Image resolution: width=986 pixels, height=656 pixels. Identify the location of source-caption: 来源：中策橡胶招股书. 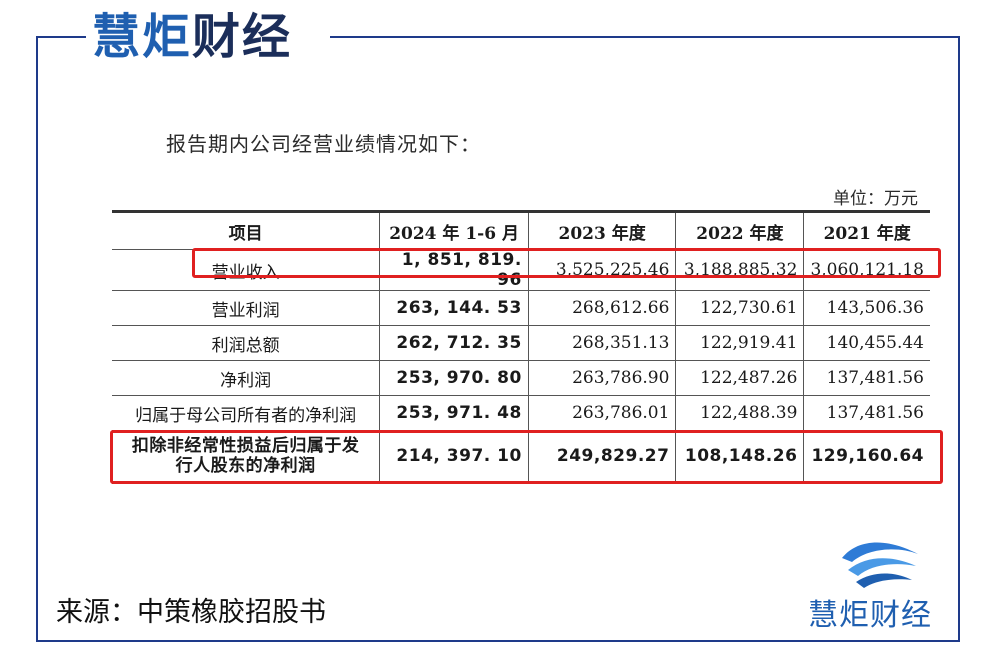
(191, 612).